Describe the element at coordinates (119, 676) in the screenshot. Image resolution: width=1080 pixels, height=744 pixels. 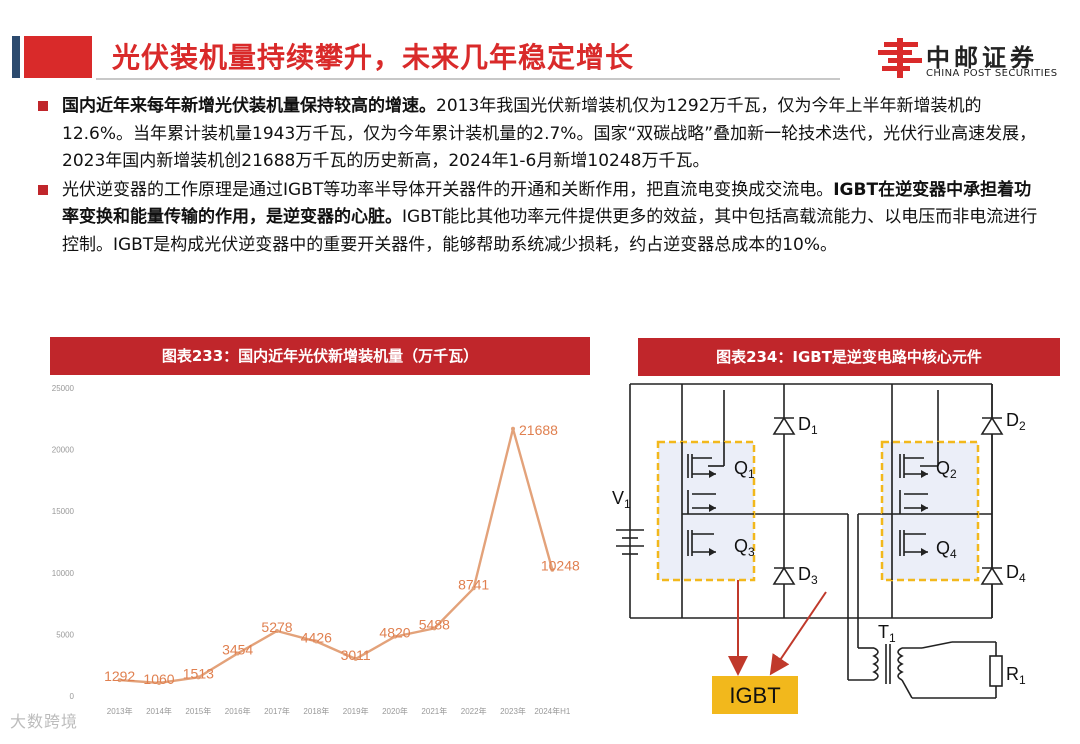
I see `data-label: 1292` at that location.